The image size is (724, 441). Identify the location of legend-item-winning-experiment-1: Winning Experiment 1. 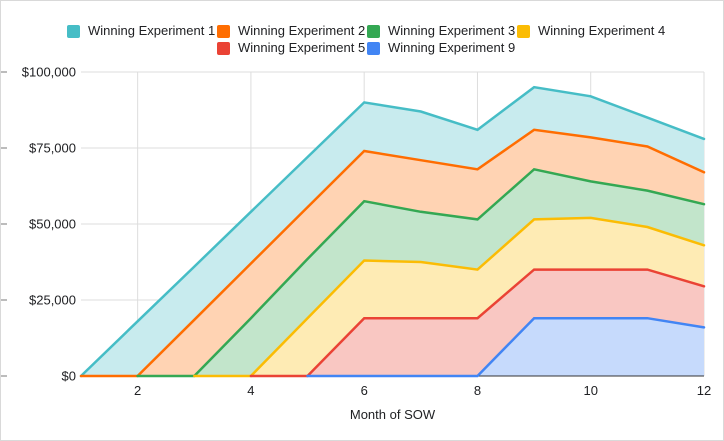
(141, 31).